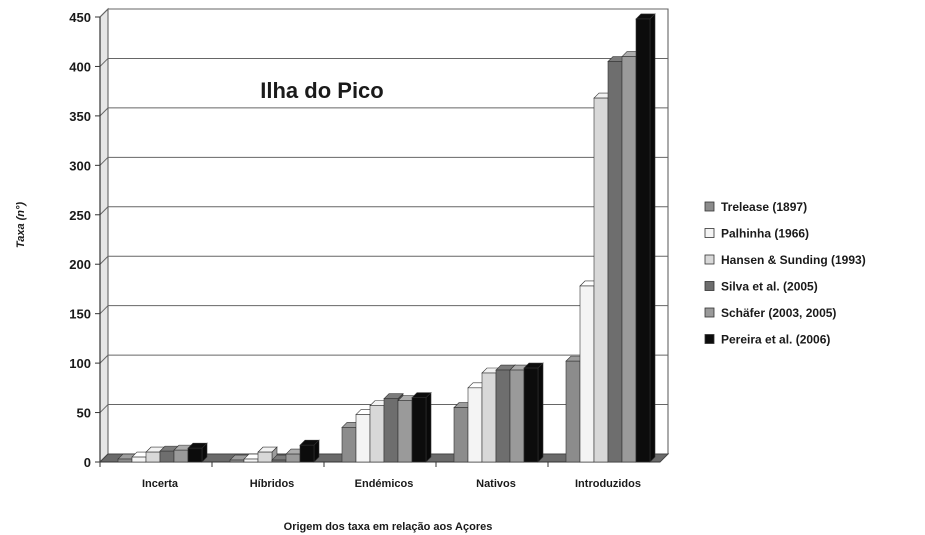 This screenshot has height=535, width=925. Describe the element at coordinates (388, 527) in the screenshot. I see `x-axis-label: Origem dos taxa em relação aos Açores` at that location.